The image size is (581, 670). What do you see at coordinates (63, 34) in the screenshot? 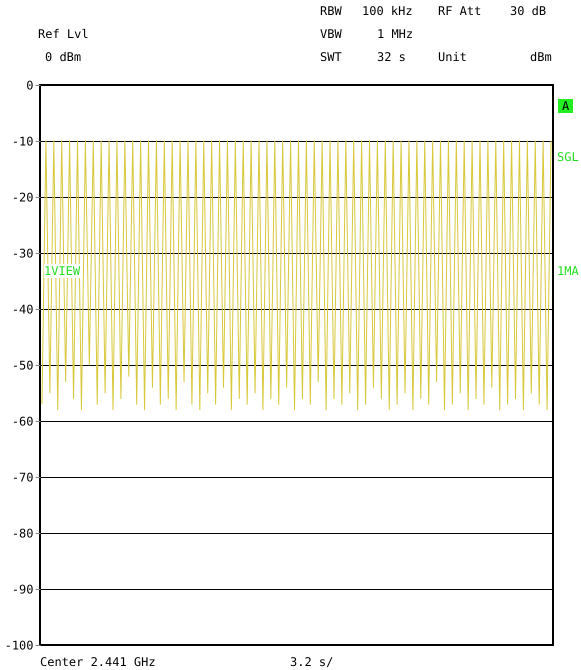
I see `text: Ref Lvl` at bounding box center [63, 34].